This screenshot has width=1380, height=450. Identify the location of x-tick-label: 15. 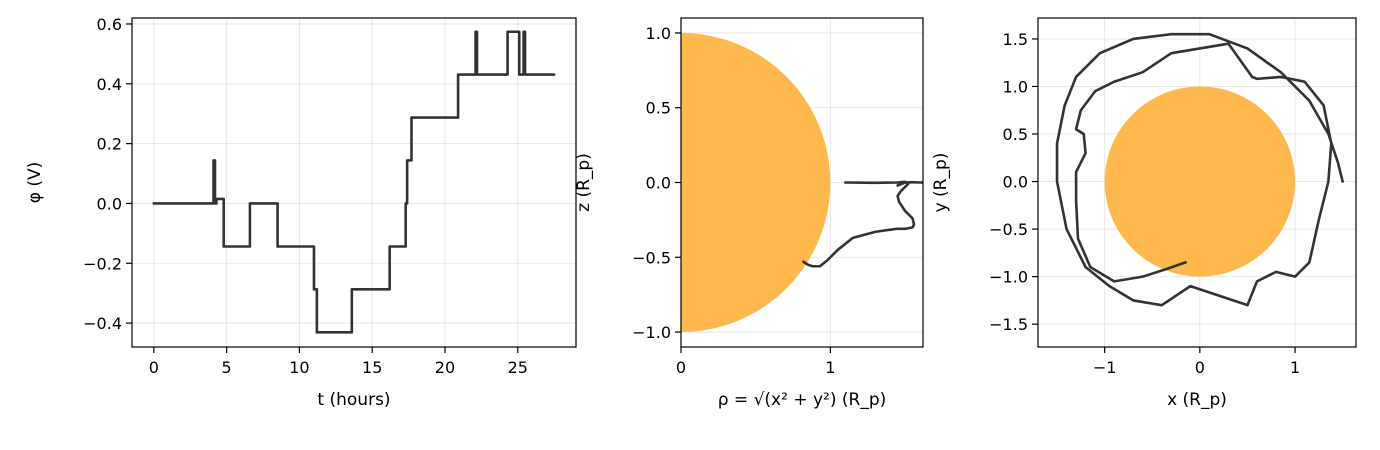
(372, 367).